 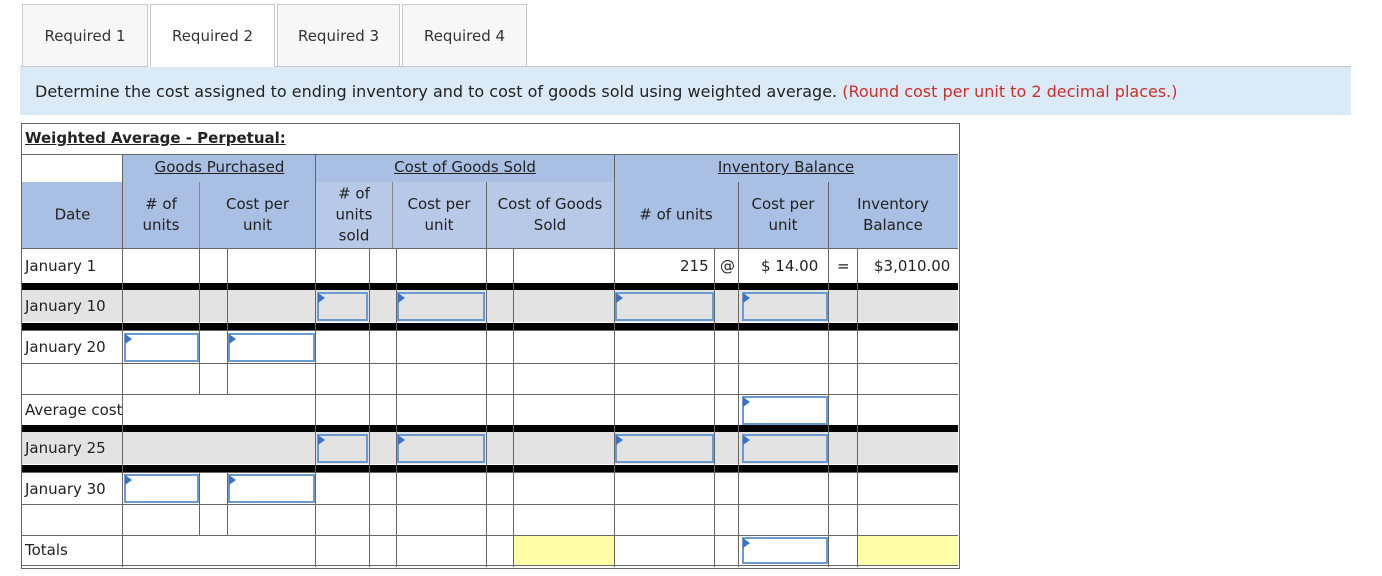 What do you see at coordinates (65, 347) in the screenshot?
I see `row-label-jan20: January 20` at bounding box center [65, 347].